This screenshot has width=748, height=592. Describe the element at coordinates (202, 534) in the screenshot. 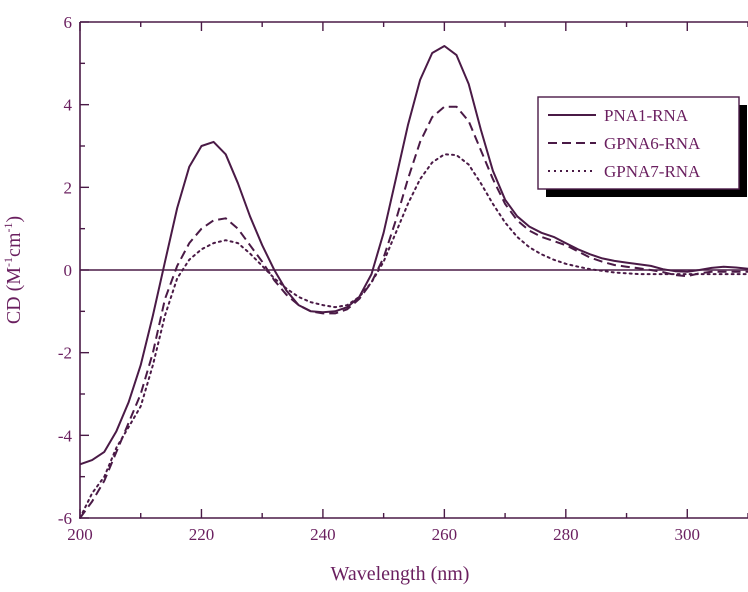

I see `x-tick-label: 220` at that location.